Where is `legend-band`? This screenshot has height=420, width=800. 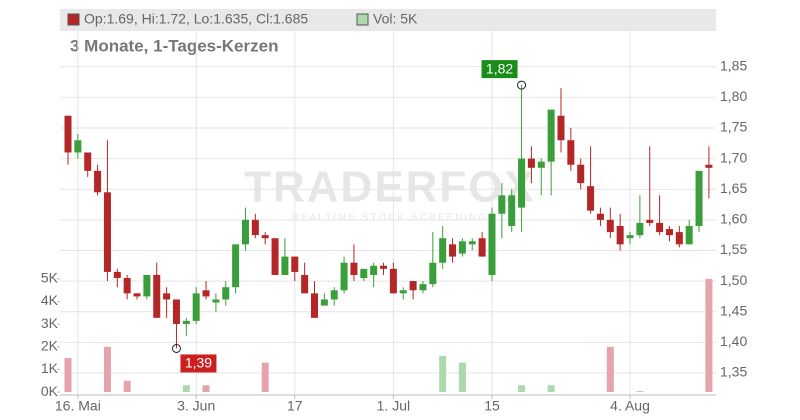 legend-band is located at coordinates (388, 20).